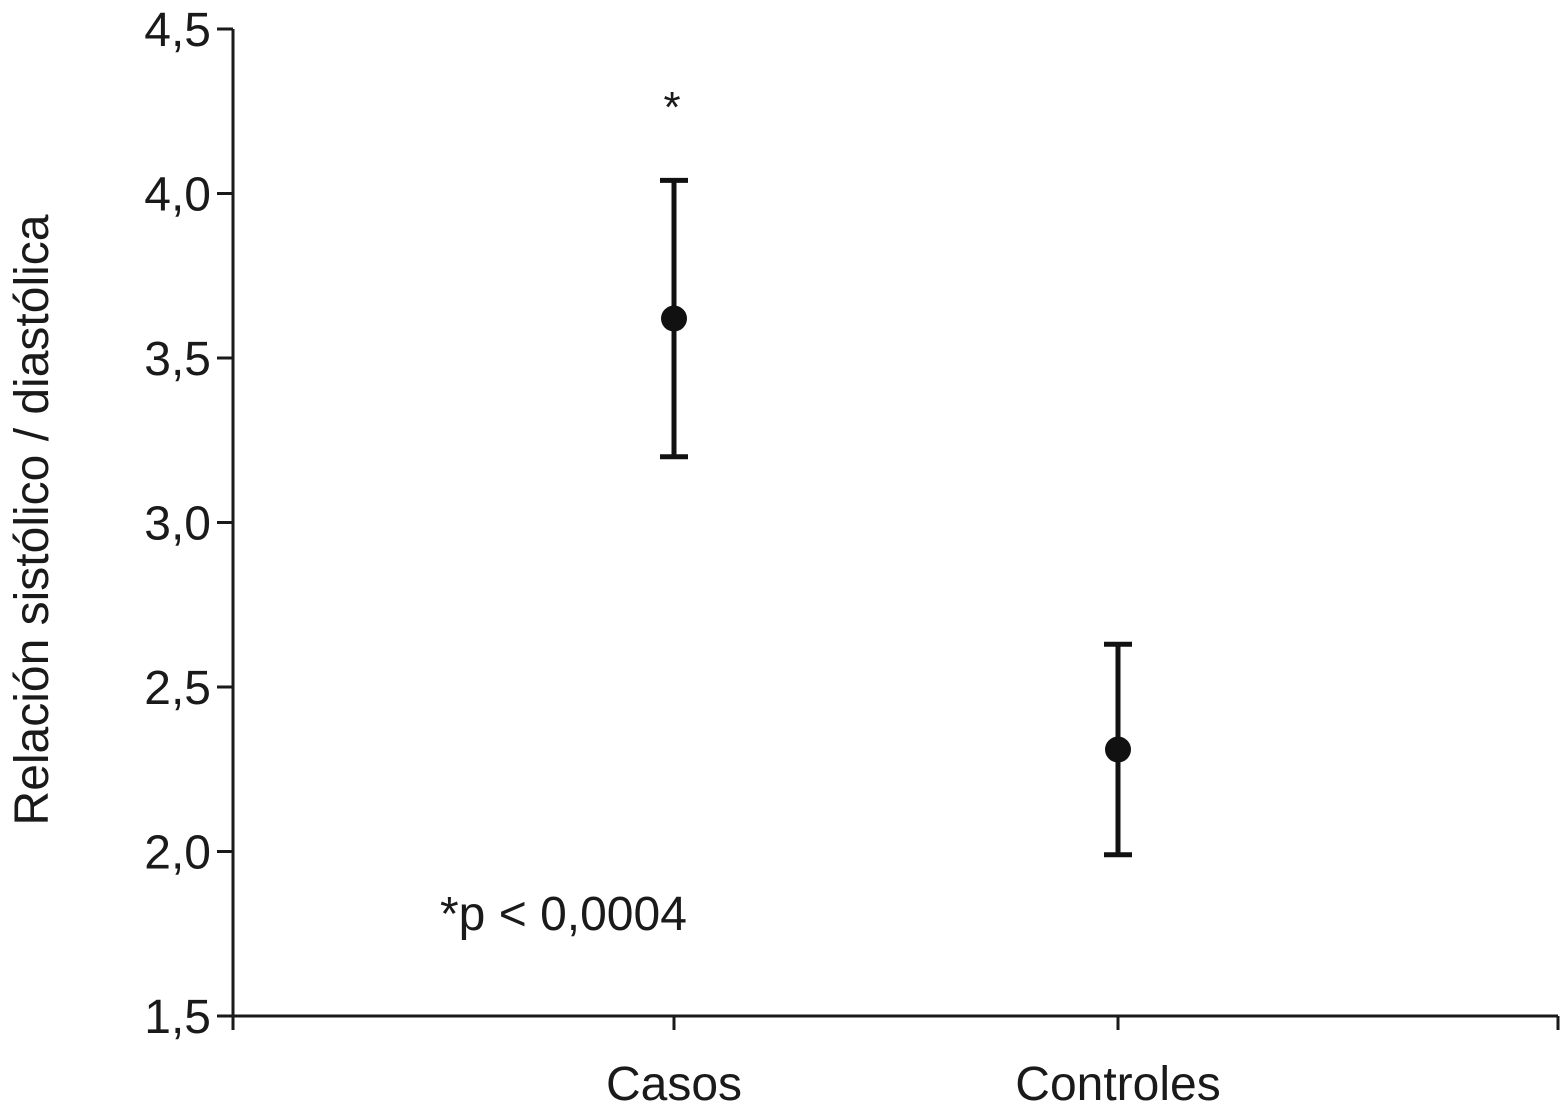 Image resolution: width=1562 pixels, height=1114 pixels. Describe the element at coordinates (177, 30) in the screenshot. I see `y-tick-label: 4,5` at that location.